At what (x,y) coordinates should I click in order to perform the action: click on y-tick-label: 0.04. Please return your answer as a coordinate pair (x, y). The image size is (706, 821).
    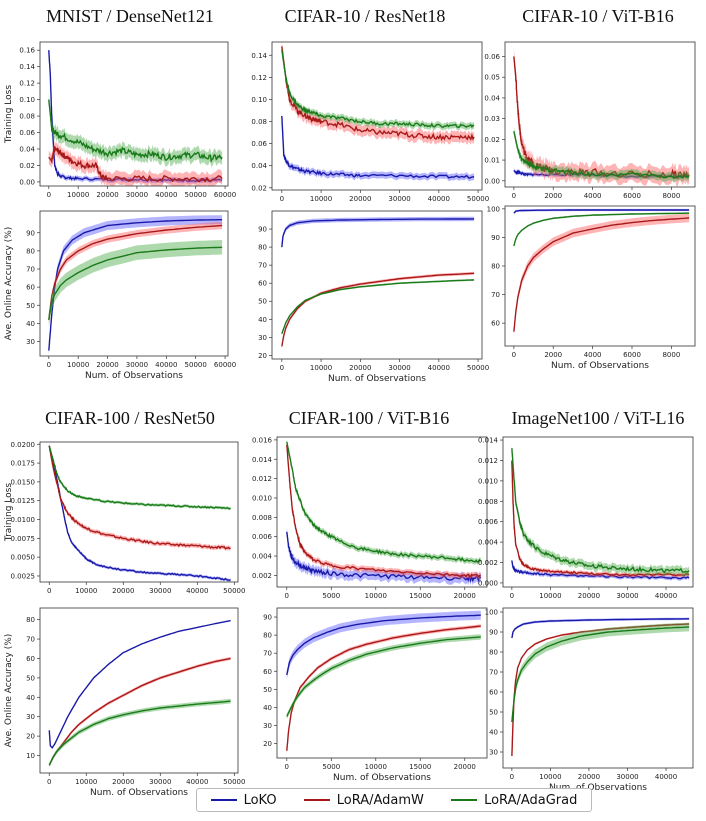
    Looking at the image, I should click on (492, 98).